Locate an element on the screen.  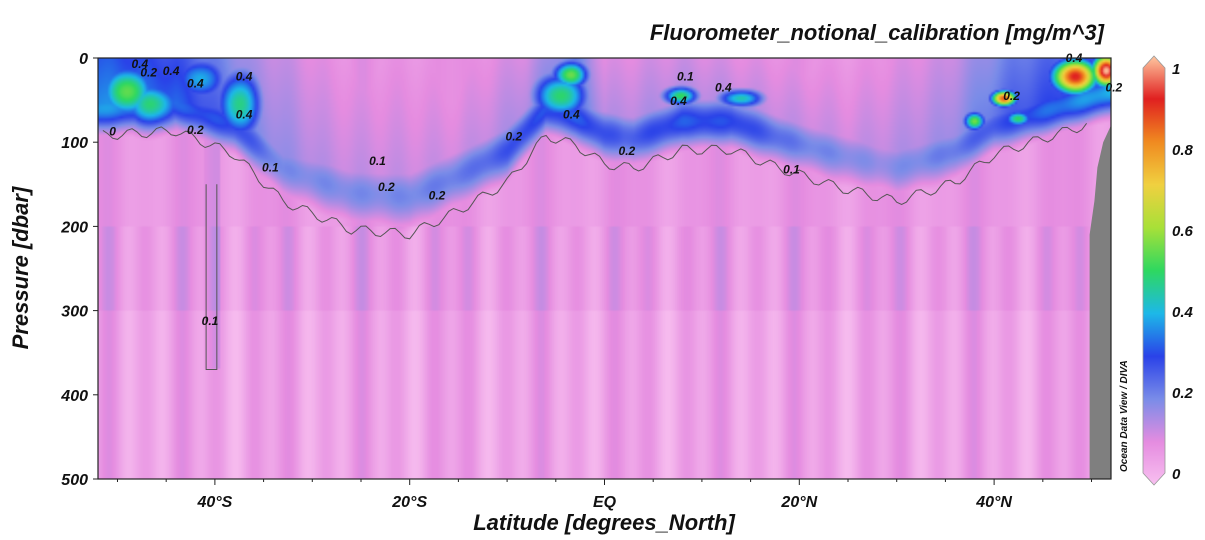
colorbar-tick-label: 0.4 is located at coordinates (1183, 312).